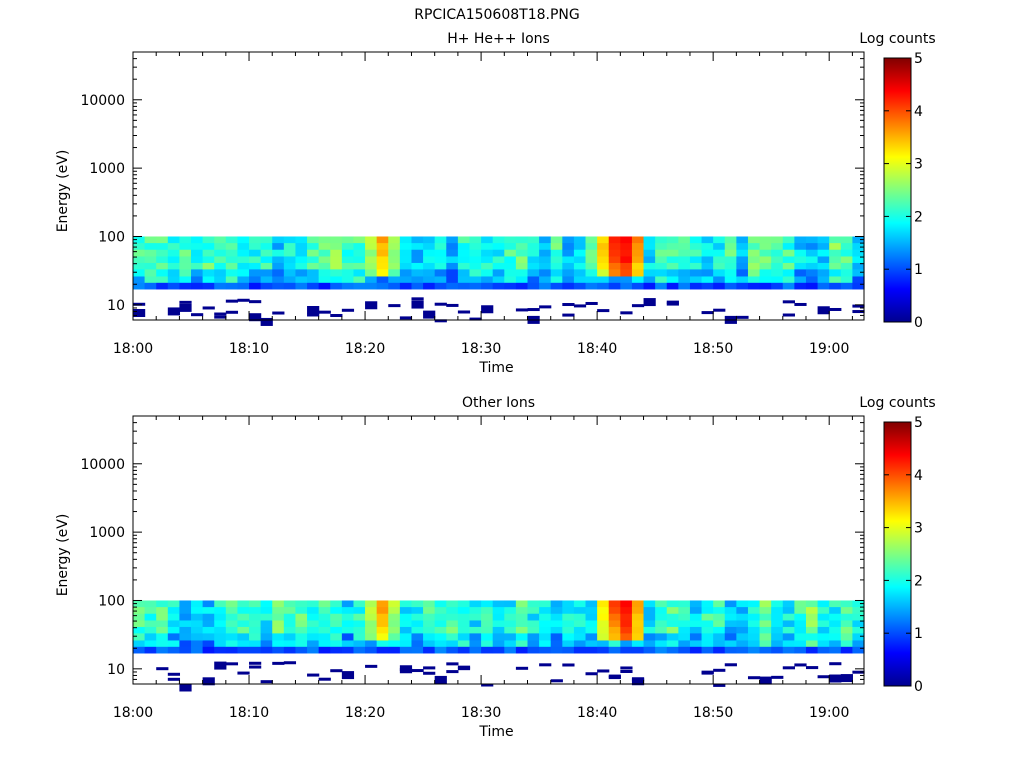 This screenshot has width=1024, height=768. I want to click on spectrogram-cells, so click(499, 646).